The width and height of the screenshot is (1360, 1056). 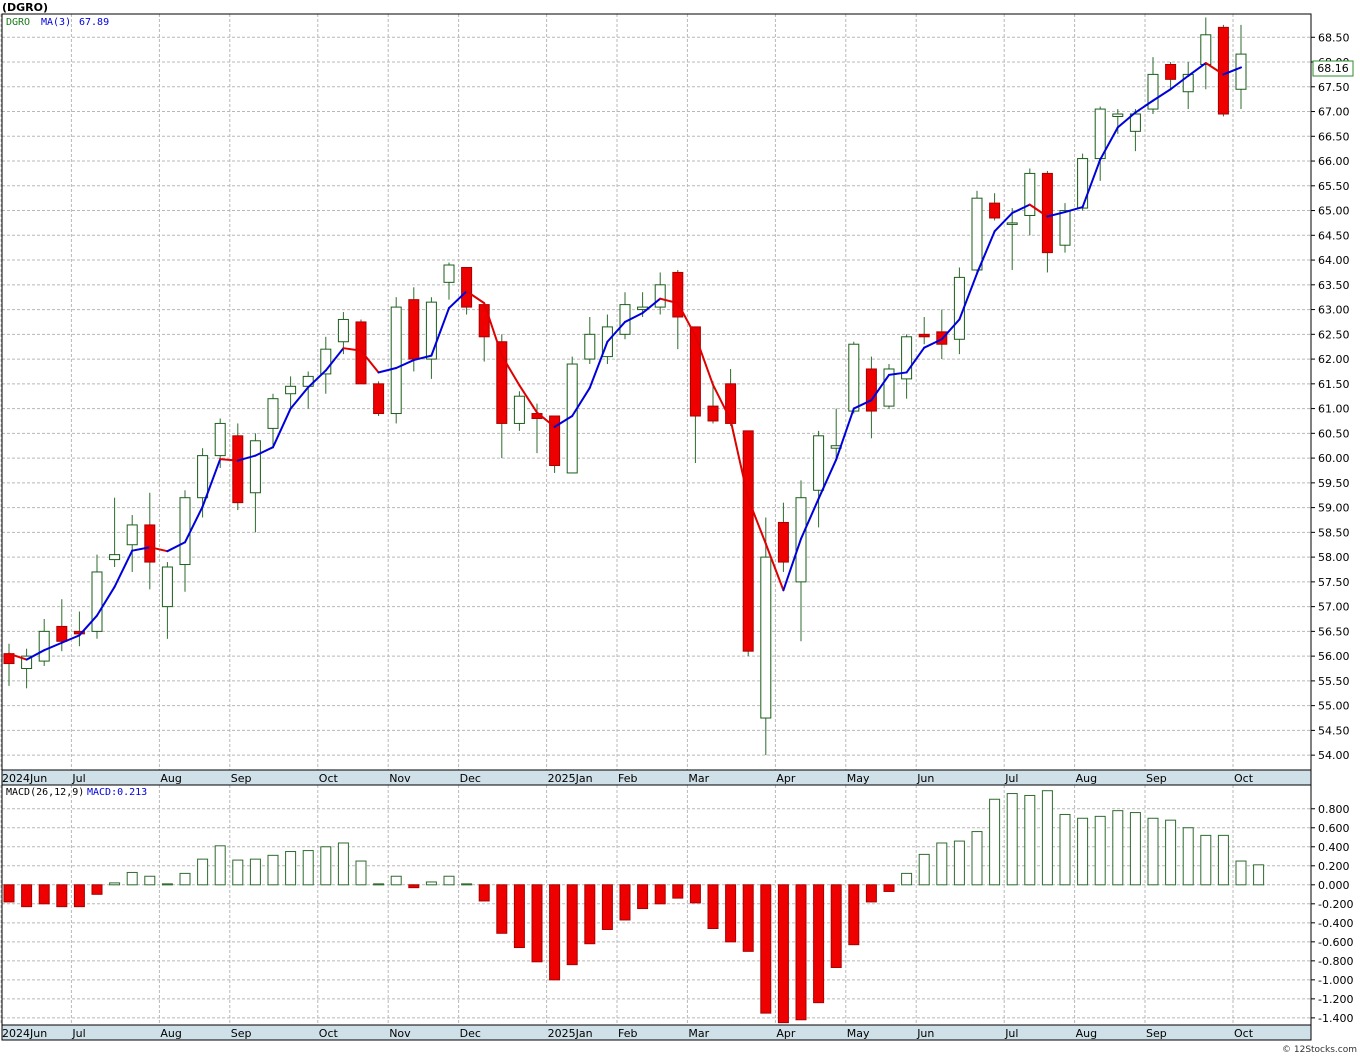 I want to click on date-label: Oct, so click(x=1244, y=1033).